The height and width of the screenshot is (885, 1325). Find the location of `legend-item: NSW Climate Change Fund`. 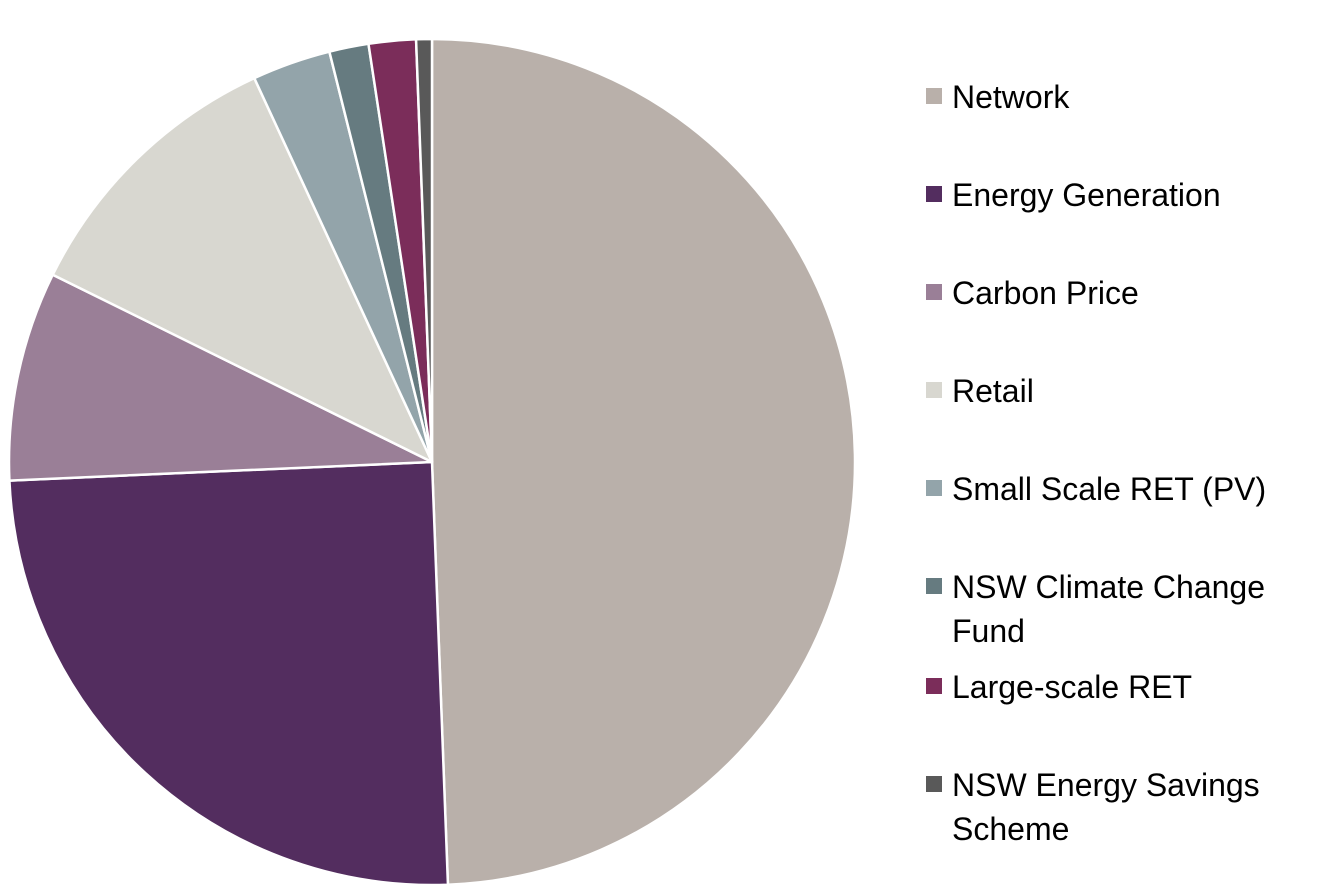

legend-item: NSW Climate Change Fund is located at coordinates (1125, 609).